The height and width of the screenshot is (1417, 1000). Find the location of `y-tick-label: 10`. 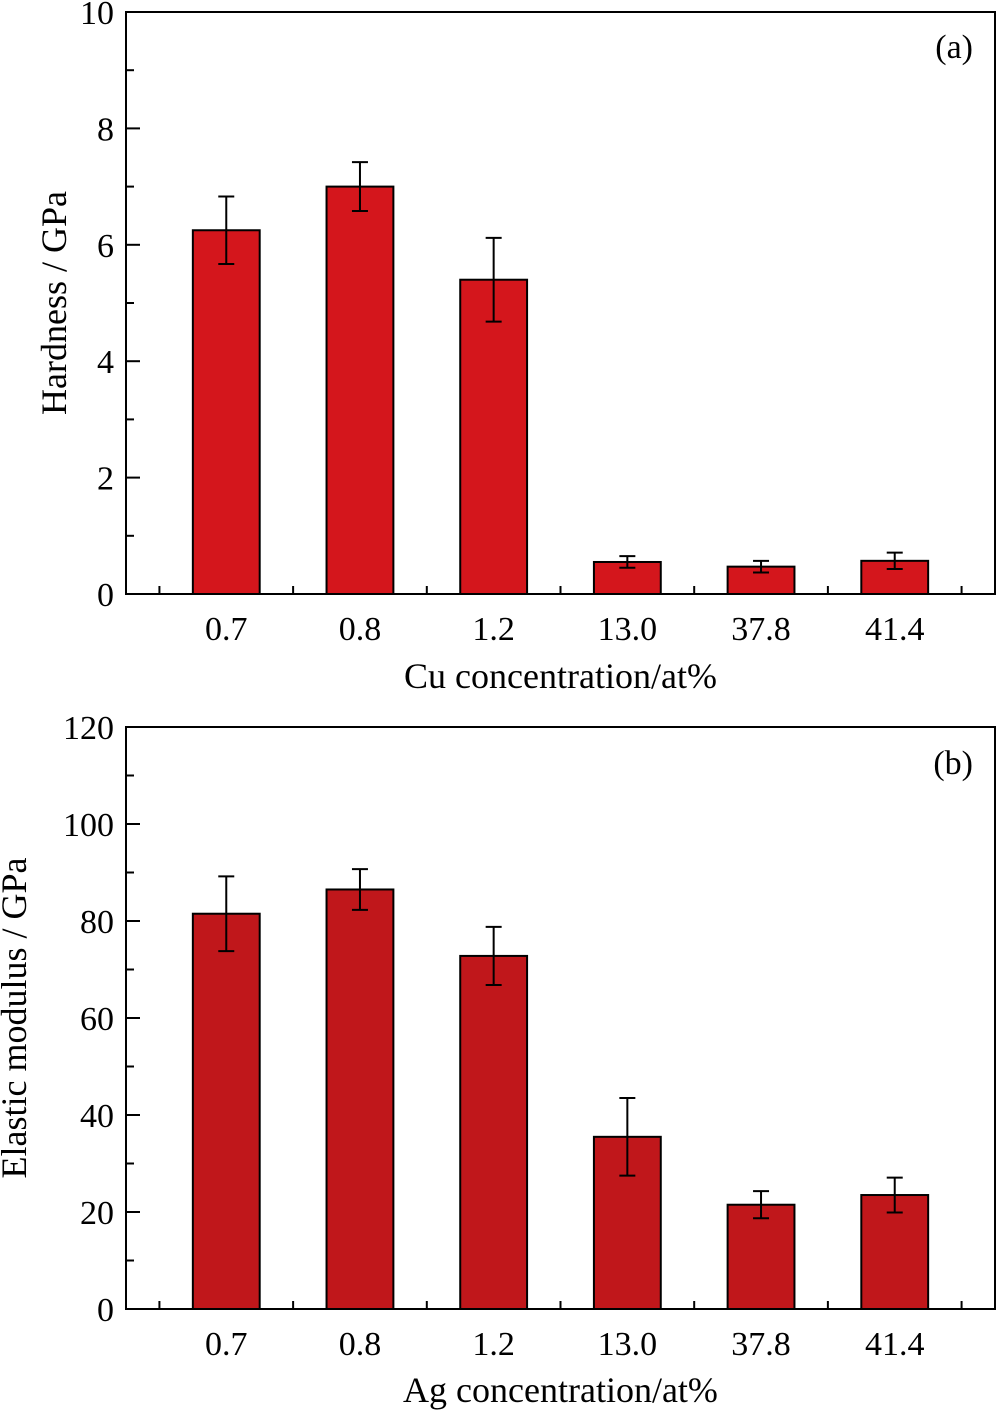

y-tick-label: 10 is located at coordinates (97, 16).